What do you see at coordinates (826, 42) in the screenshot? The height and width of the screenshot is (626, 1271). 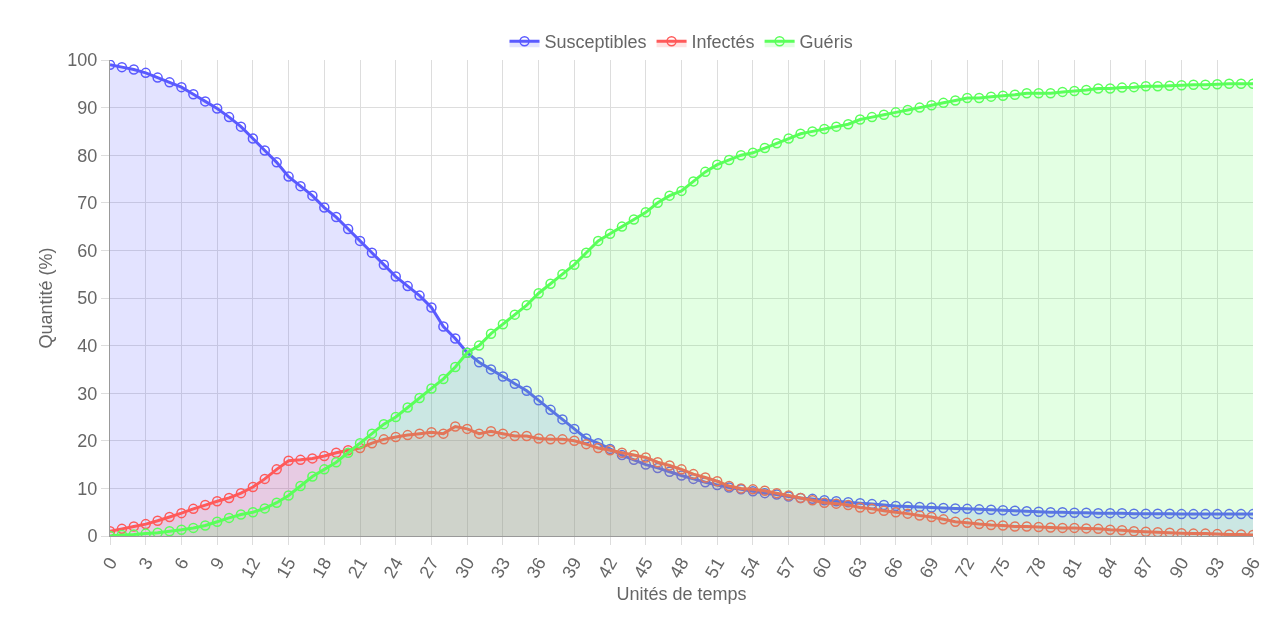 I see `legend-label: Guéris` at bounding box center [826, 42].